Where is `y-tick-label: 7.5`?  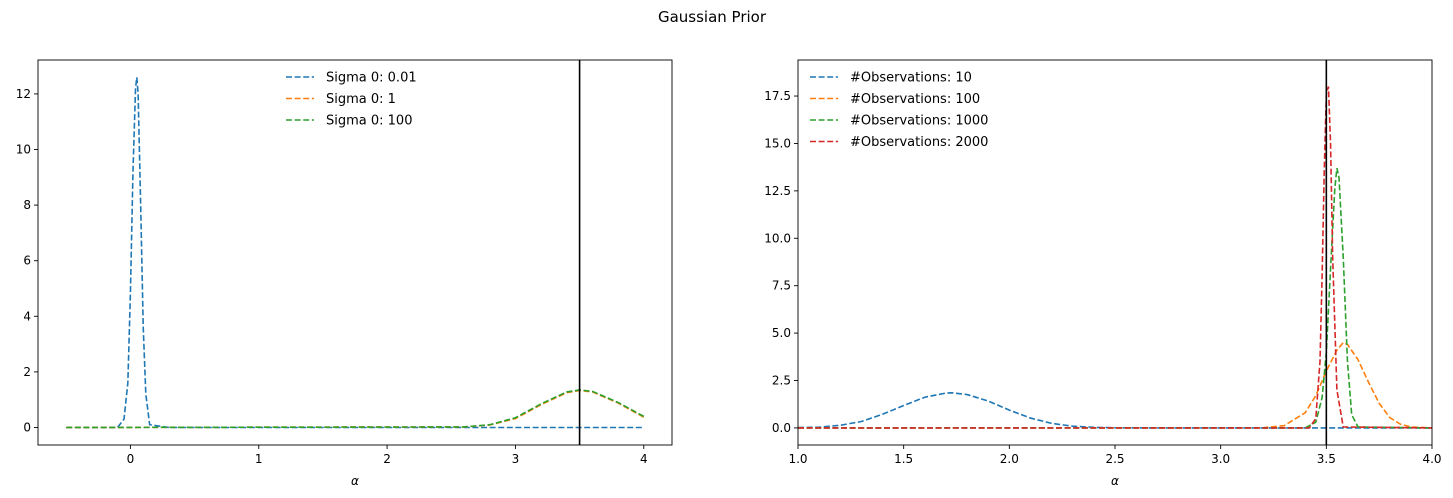
y-tick-label: 7.5 is located at coordinates (781, 286).